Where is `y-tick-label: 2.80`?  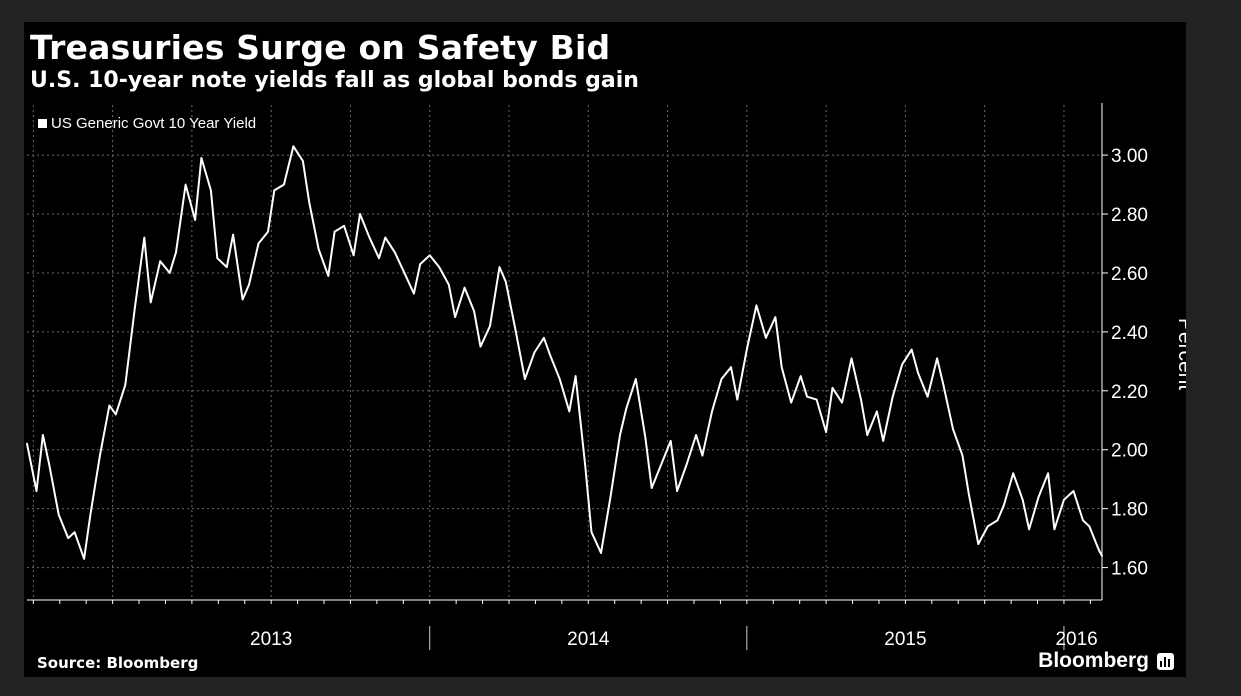 y-tick-label: 2.80 is located at coordinates (1129, 215).